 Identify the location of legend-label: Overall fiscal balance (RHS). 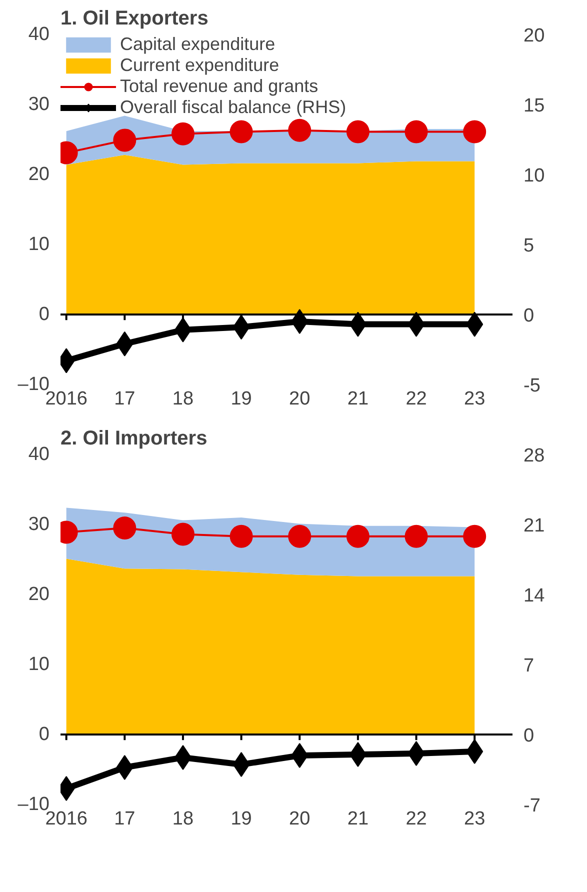
(233, 107).